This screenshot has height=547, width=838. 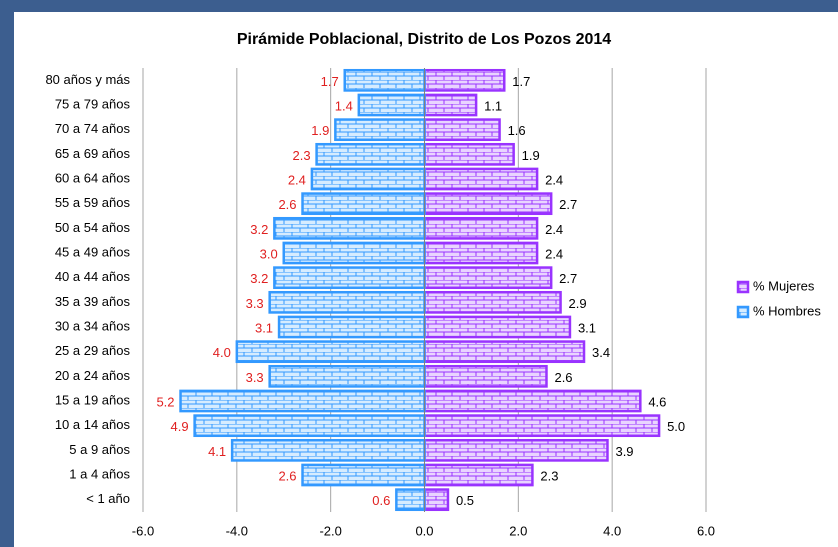 What do you see at coordinates (269, 253) in the screenshot?
I see `data-label: 3.0` at bounding box center [269, 253].